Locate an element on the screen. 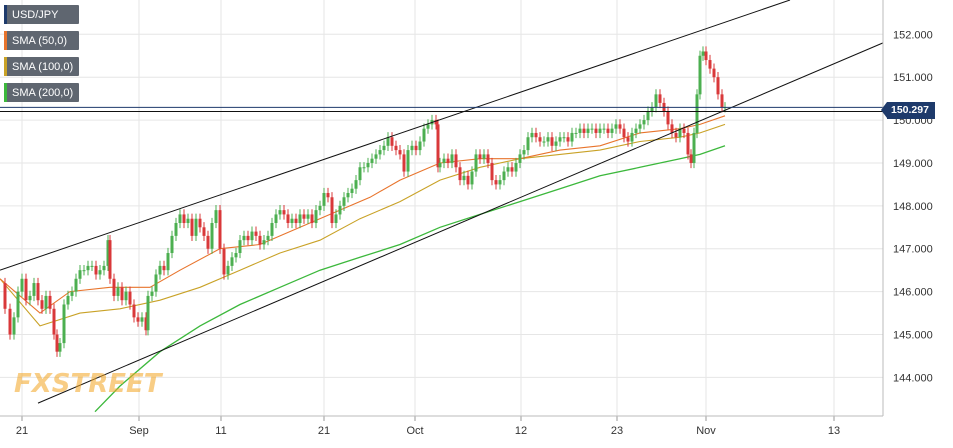 This screenshot has width=953, height=448. x-tick-label: 13 is located at coordinates (834, 431).